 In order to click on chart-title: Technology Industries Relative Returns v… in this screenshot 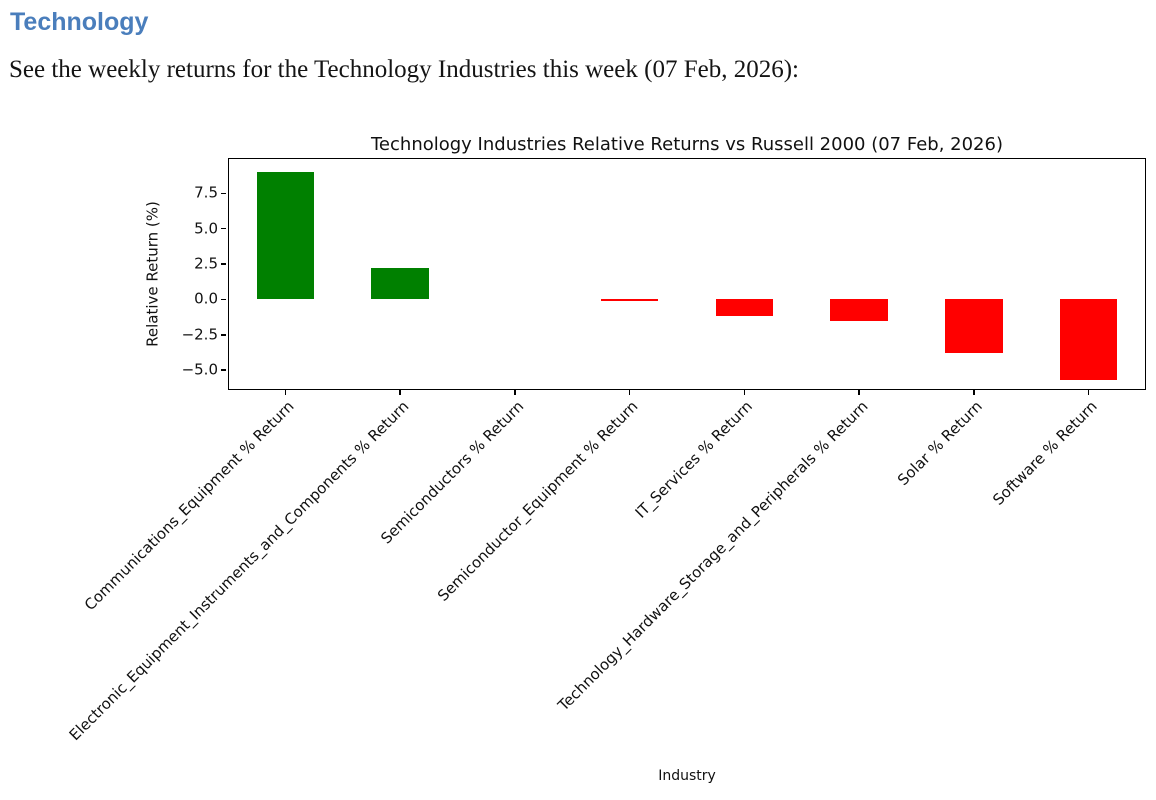, I will do `click(687, 144)`.